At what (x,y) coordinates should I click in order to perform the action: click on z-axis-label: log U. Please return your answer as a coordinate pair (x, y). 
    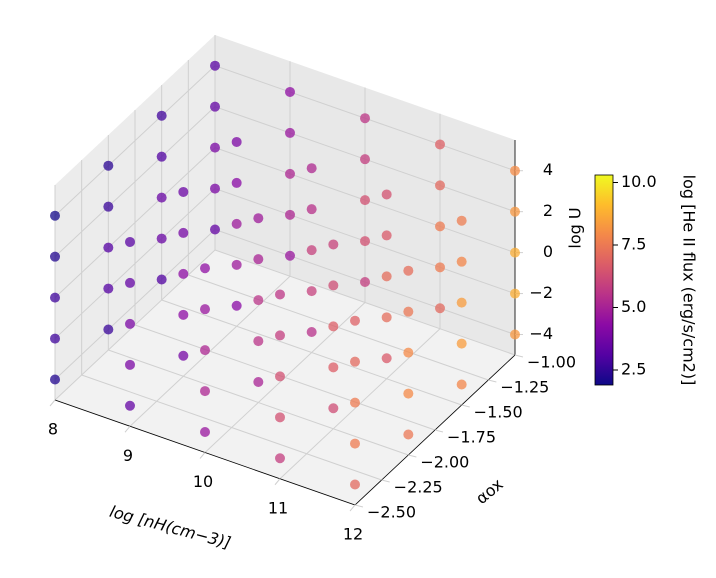
    Looking at the image, I should click on (575, 227).